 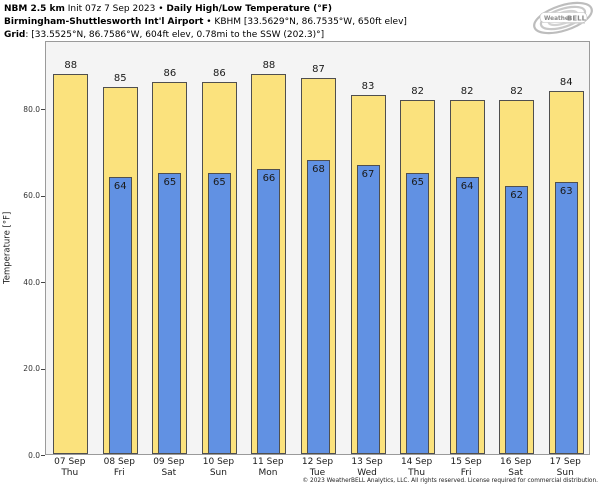 What do you see at coordinates (317, 462) in the screenshot?
I see `x-tick-date: 12 Sep` at bounding box center [317, 462].